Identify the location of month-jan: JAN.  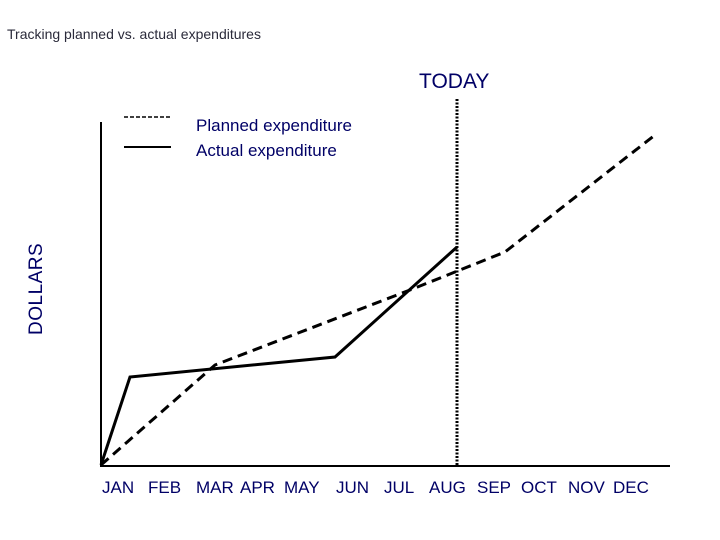
(118, 487).